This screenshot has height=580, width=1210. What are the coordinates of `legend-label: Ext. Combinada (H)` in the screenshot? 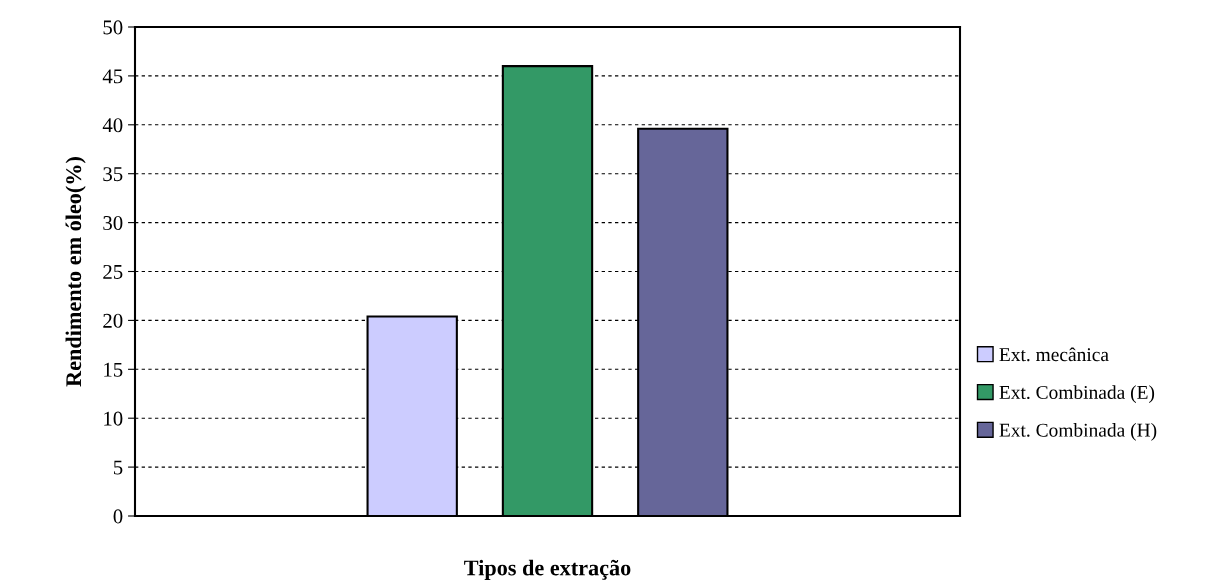 It's located at (1078, 432).